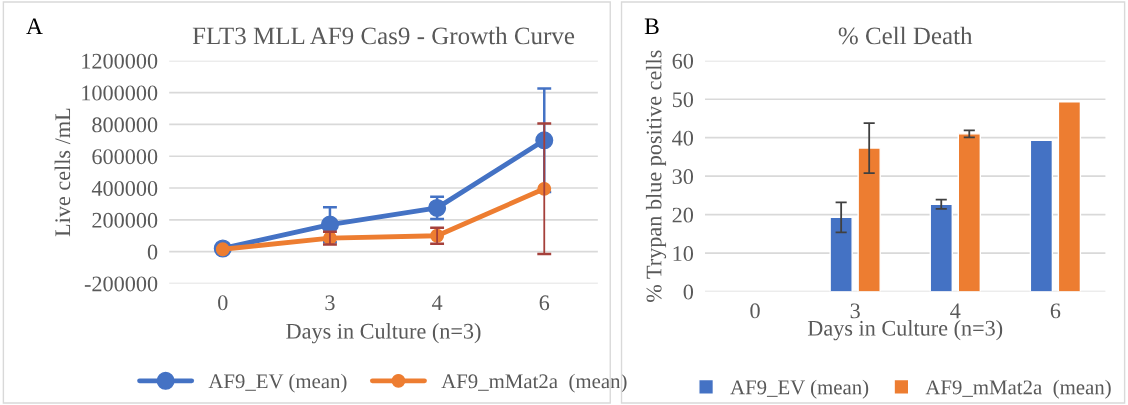 Image resolution: width=1128 pixels, height=405 pixels. I want to click on chart-title: % Cell Death, so click(905, 35).